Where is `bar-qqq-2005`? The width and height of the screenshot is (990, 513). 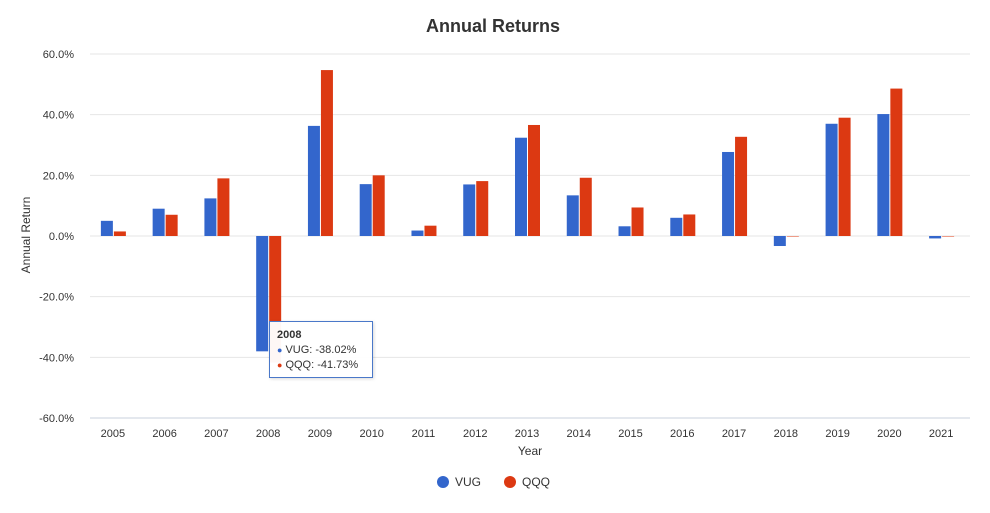 bar-qqq-2005 is located at coordinates (119, 233).